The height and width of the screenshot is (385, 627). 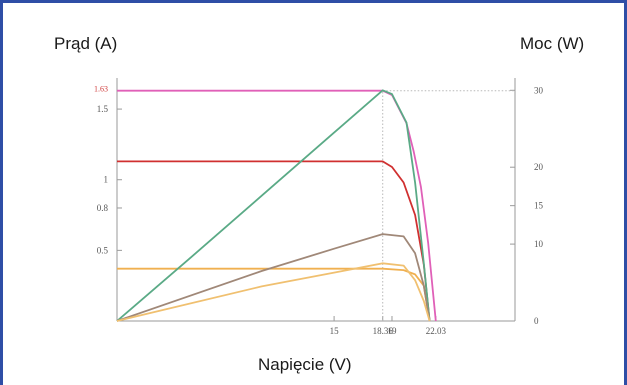 What do you see at coordinates (536, 321) in the screenshot?
I see `y2-tick-label: 0` at bounding box center [536, 321].